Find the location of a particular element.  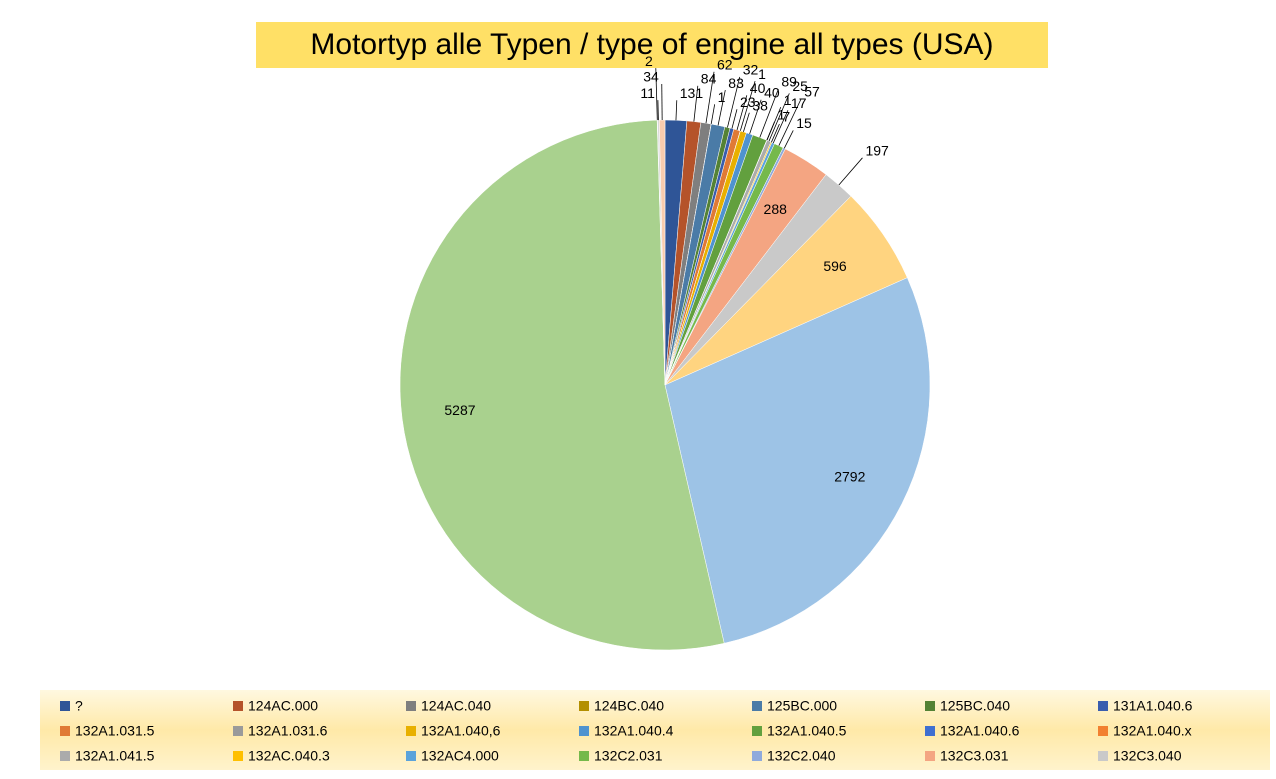

data-label: 2 is located at coordinates (649, 61).